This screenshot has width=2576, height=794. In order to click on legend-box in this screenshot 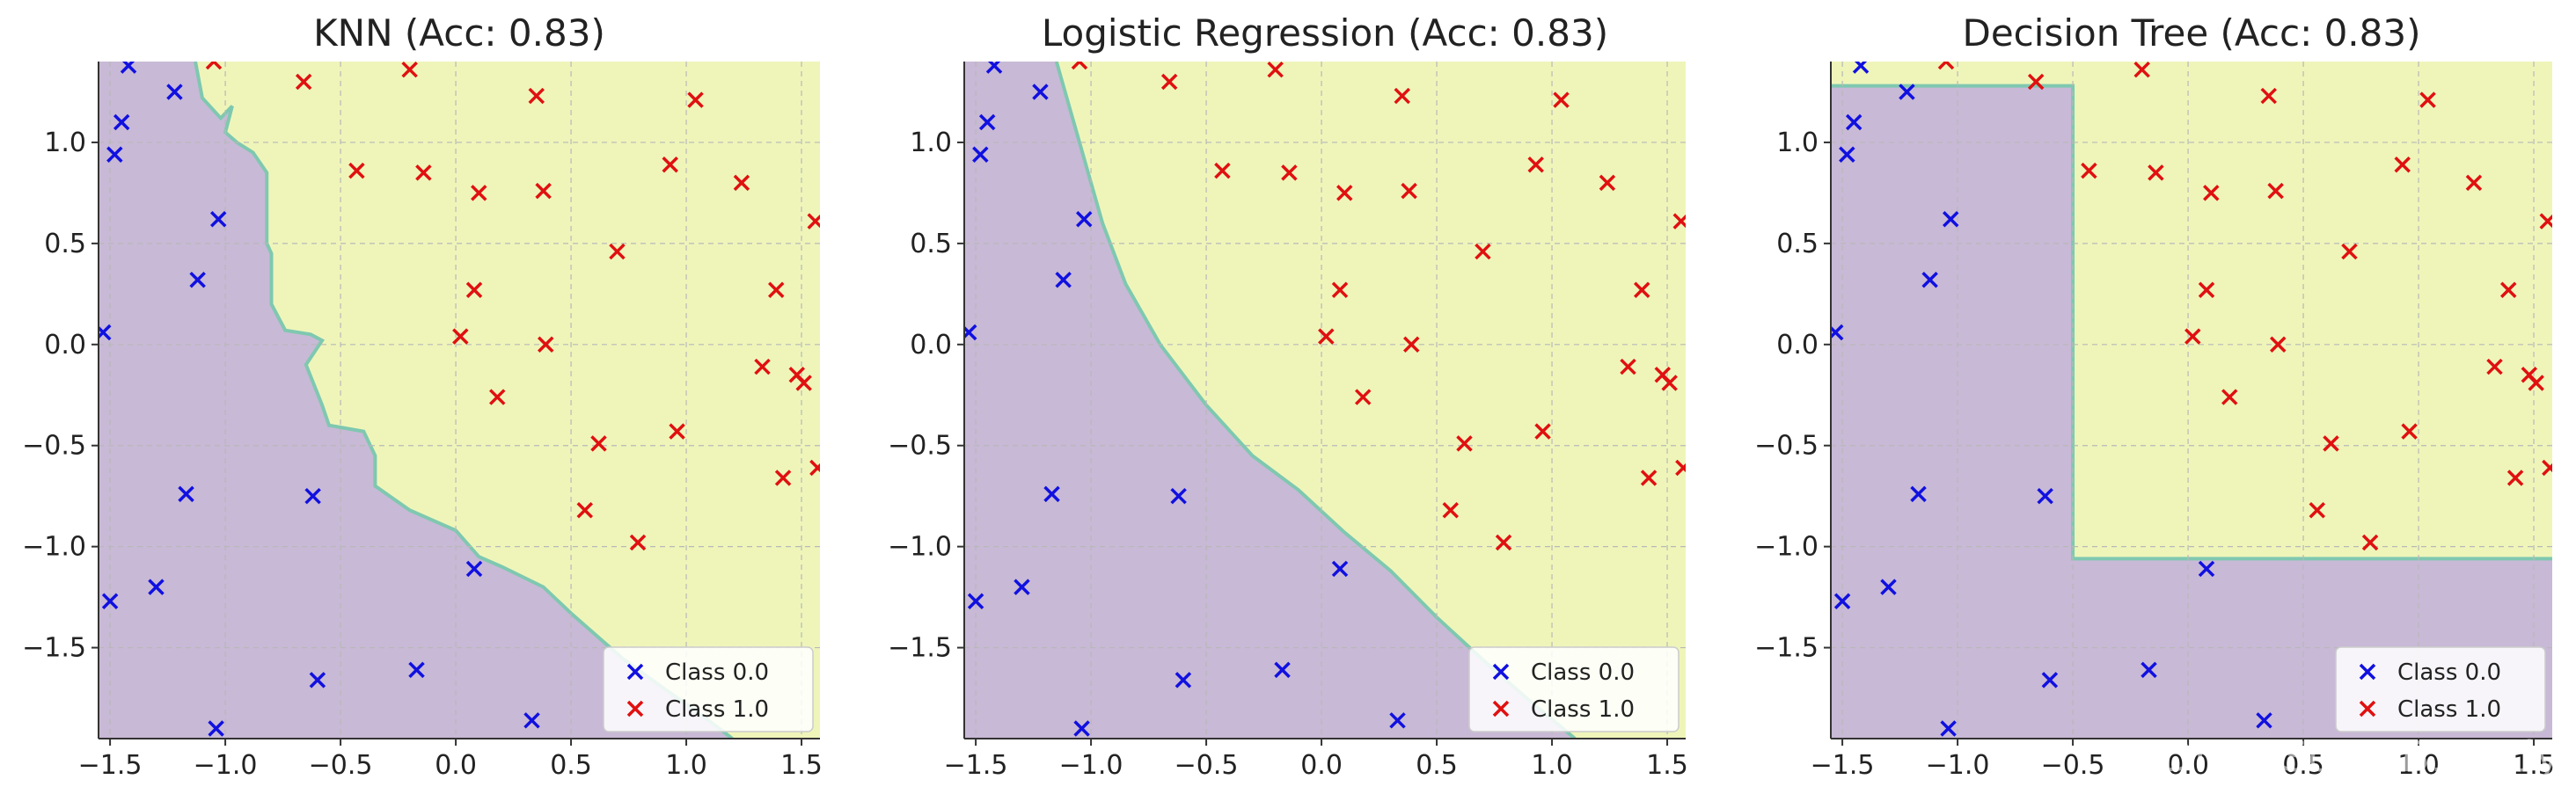, I will do `click(708, 689)`.